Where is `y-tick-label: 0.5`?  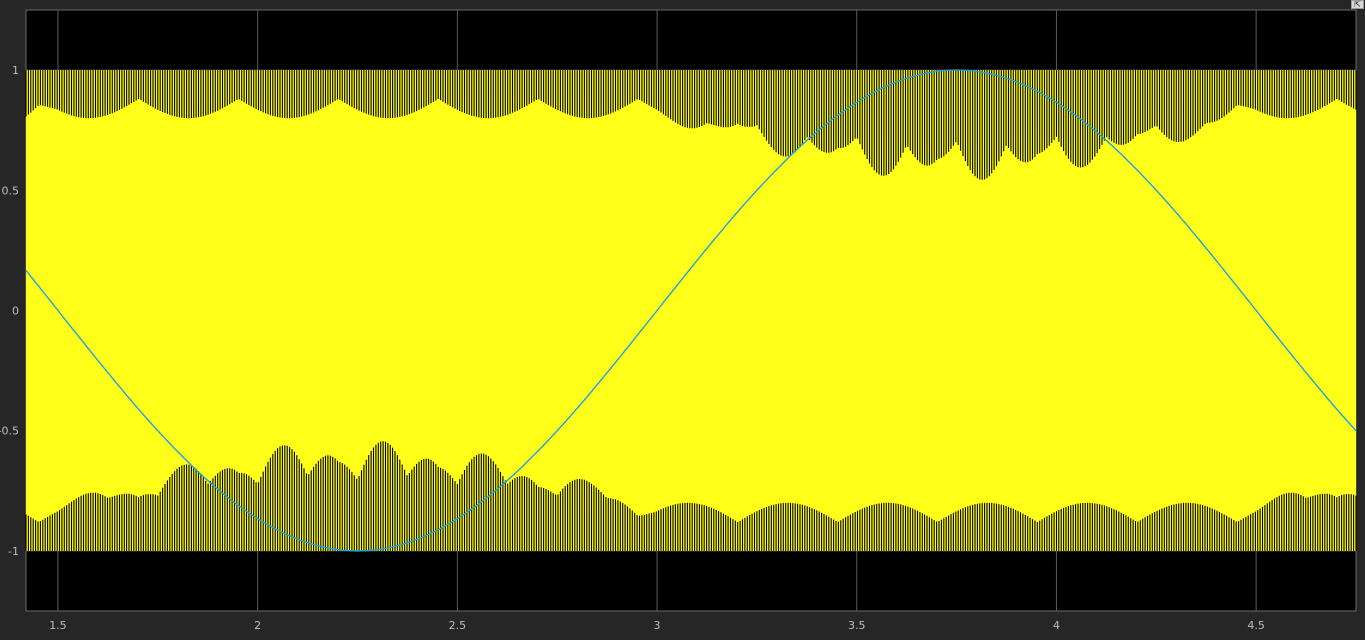 y-tick-label: 0.5 is located at coordinates (11, 190).